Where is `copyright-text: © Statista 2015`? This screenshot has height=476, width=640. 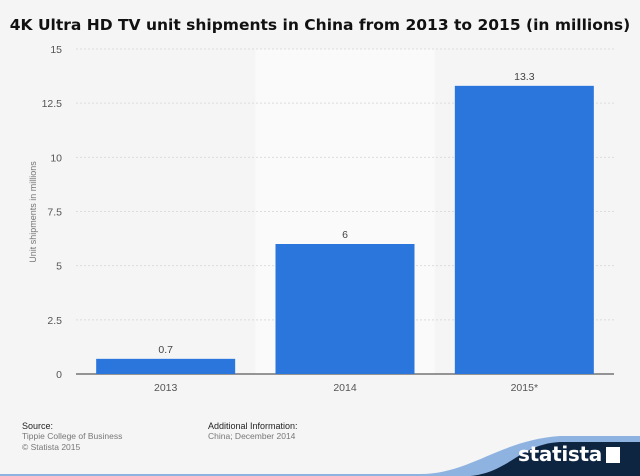
copyright-text: © Statista 2015 is located at coordinates (51, 447).